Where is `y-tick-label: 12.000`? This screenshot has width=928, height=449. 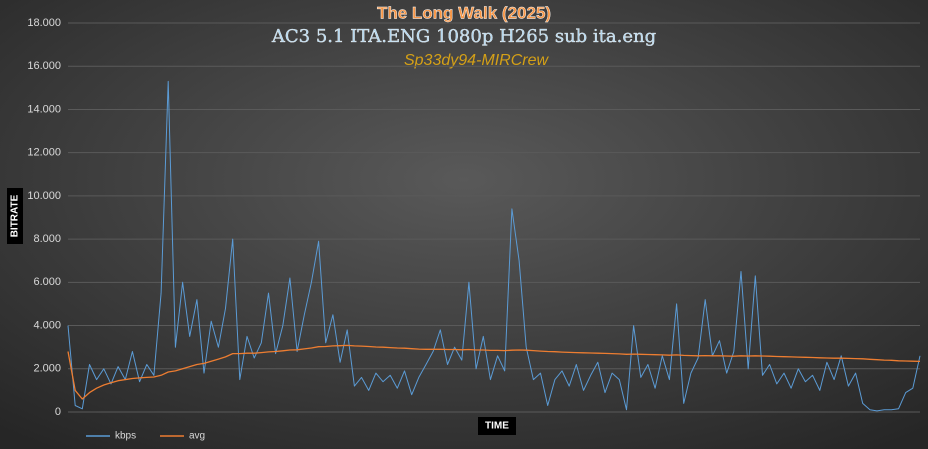
y-tick-label: 12.000 is located at coordinates (44, 153).